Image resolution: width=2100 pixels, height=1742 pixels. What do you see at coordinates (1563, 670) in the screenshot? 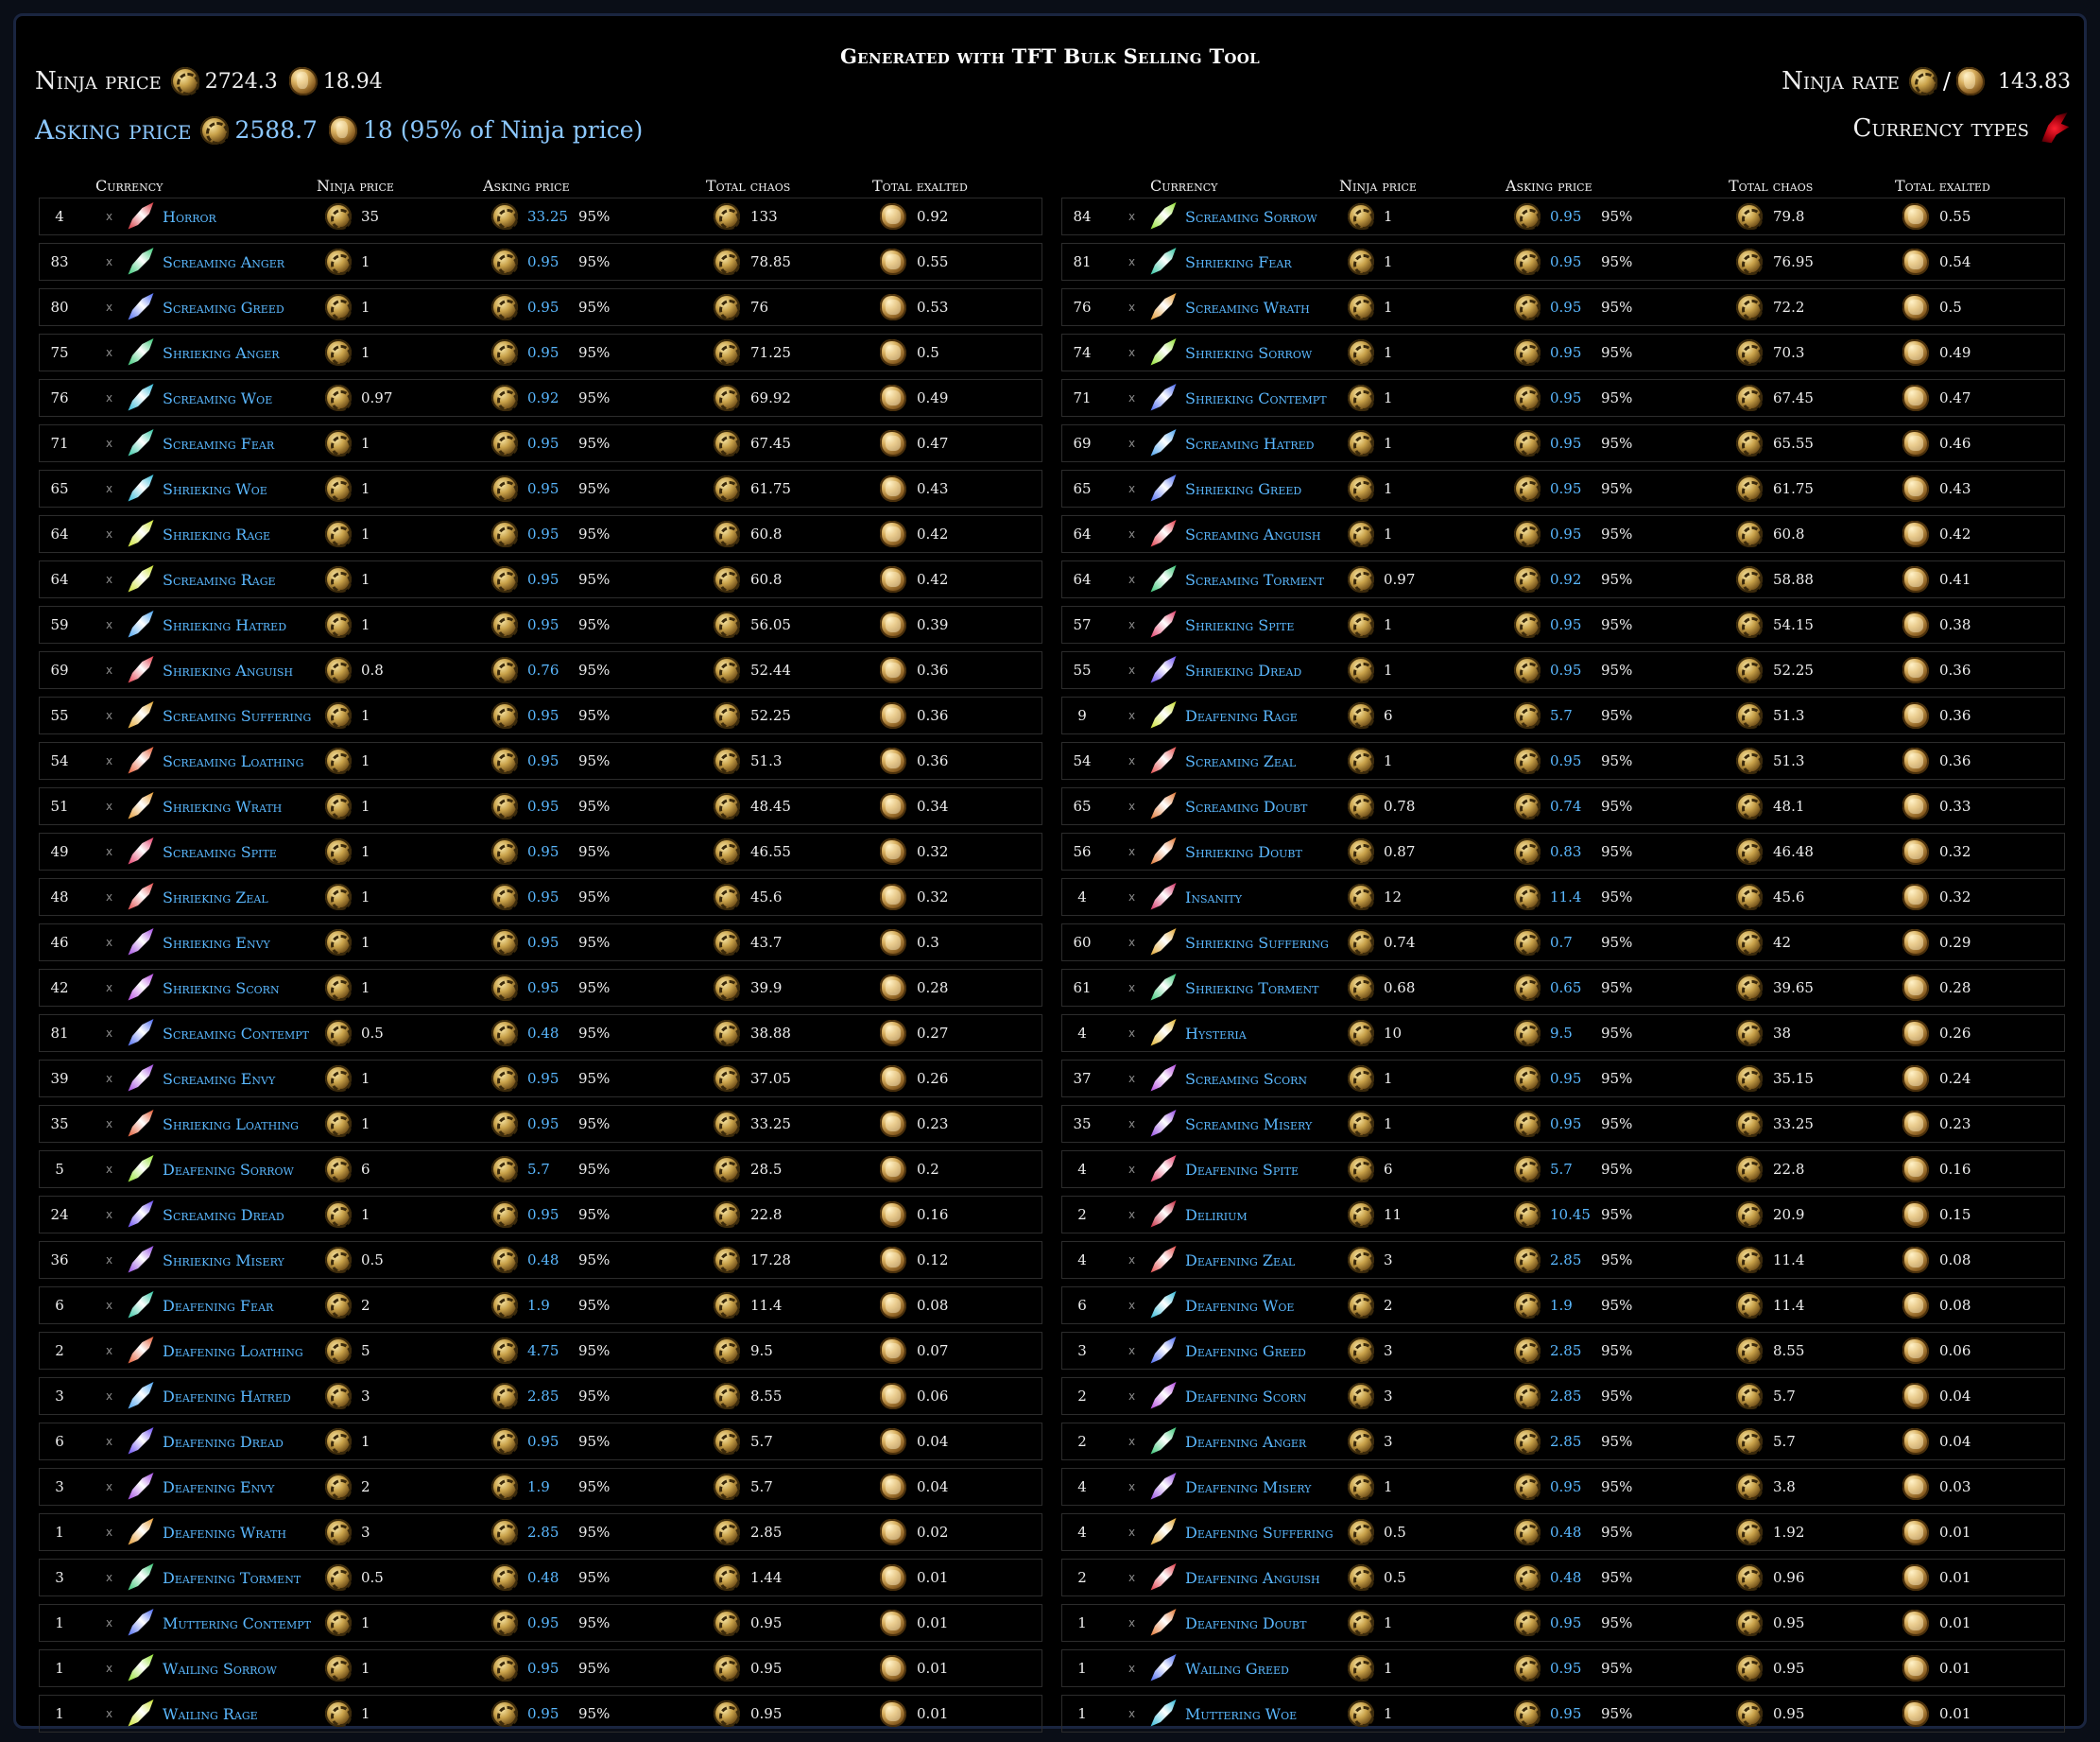
I see `table-row: 55 x Shrieking Dread 1 0.95 95% 52.25 0.36` at bounding box center [1563, 670].